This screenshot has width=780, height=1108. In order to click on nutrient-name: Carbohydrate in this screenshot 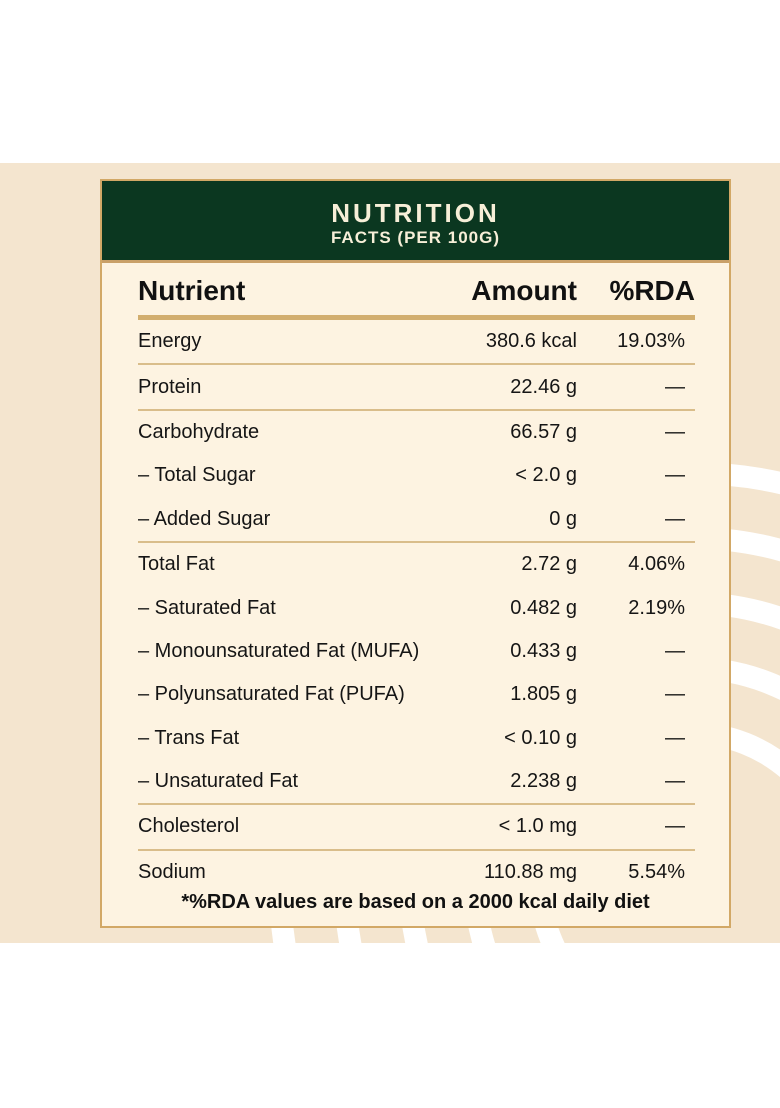, I will do `click(199, 431)`.